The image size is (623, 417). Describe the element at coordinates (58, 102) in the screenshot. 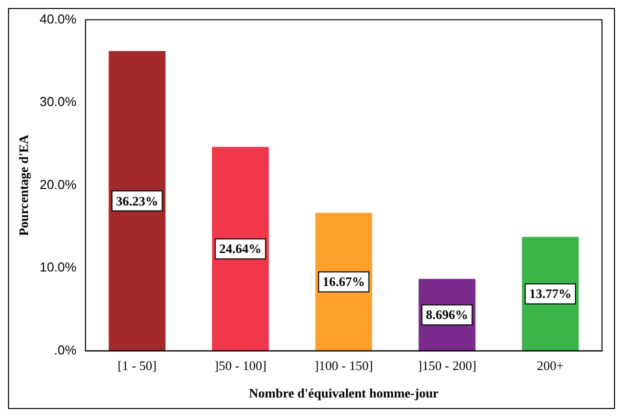

I see `y-tick-label: 30.0%` at that location.